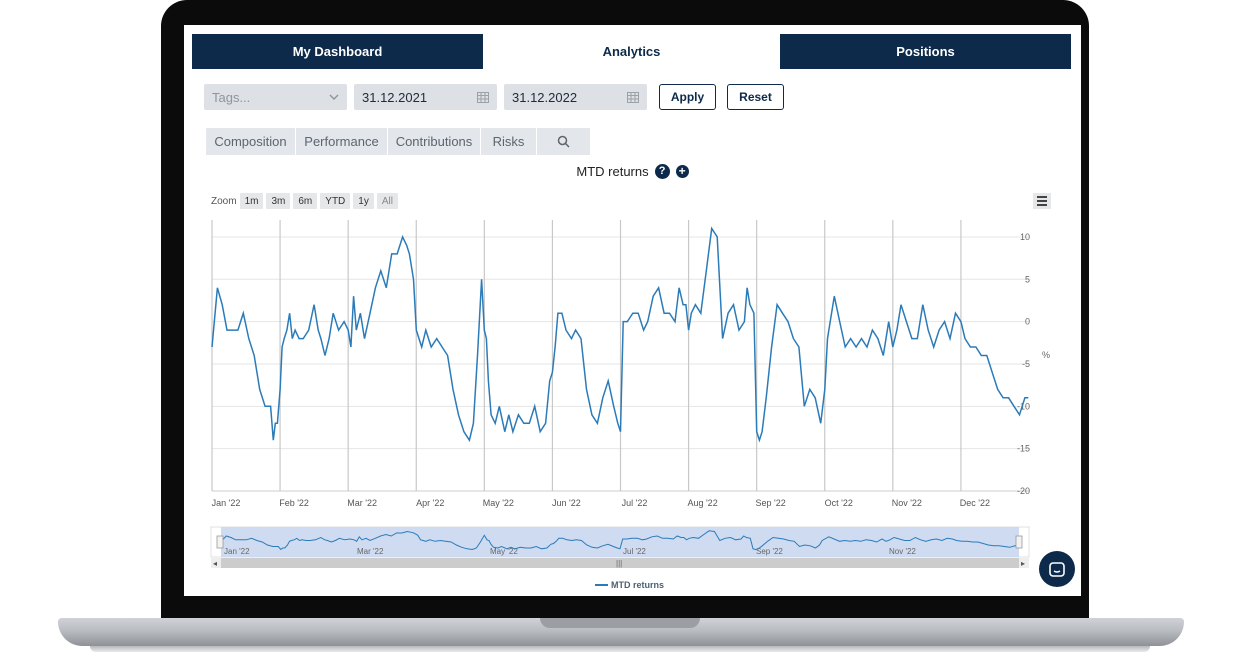 The height and width of the screenshot is (663, 1239). Describe the element at coordinates (370, 551) in the screenshot. I see `navigator-label: Mar '22` at that location.